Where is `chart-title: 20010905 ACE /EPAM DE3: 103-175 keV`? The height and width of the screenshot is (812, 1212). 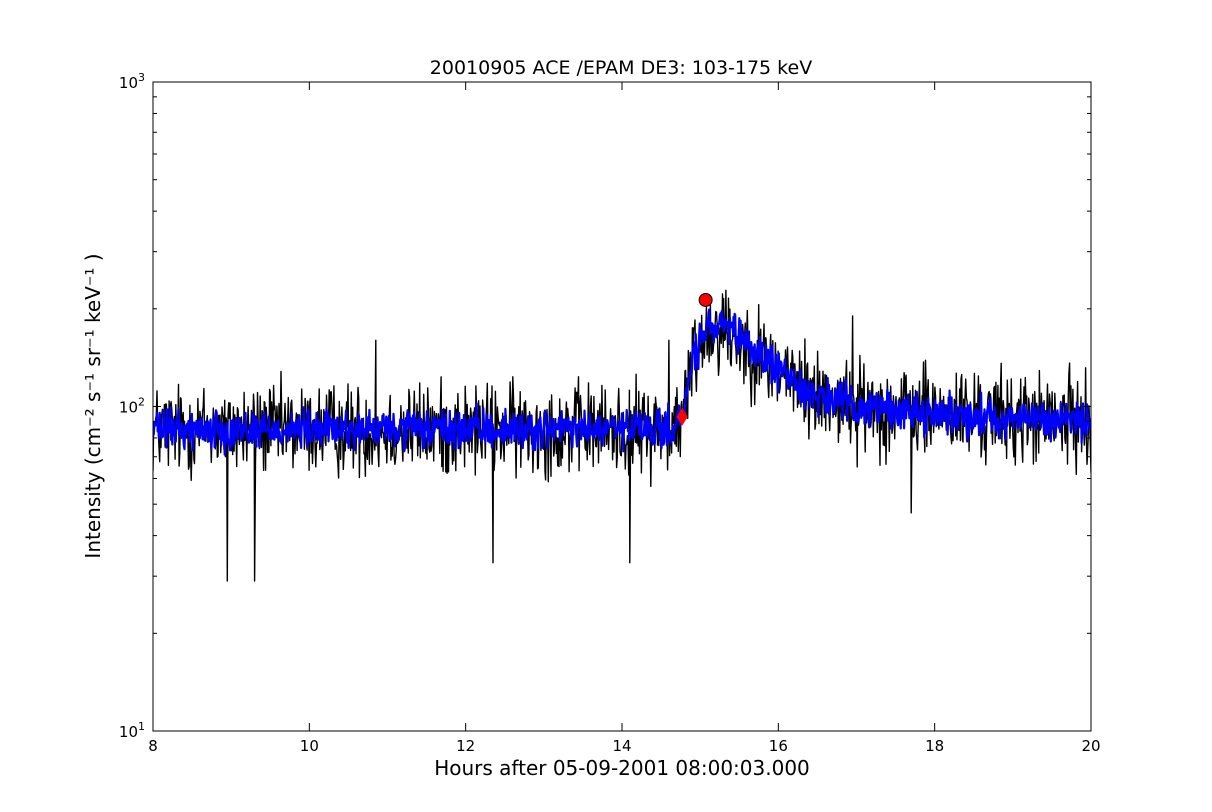
chart-title: 20010905 ACE /EPAM DE3: 103-175 keV is located at coordinates (621, 68).